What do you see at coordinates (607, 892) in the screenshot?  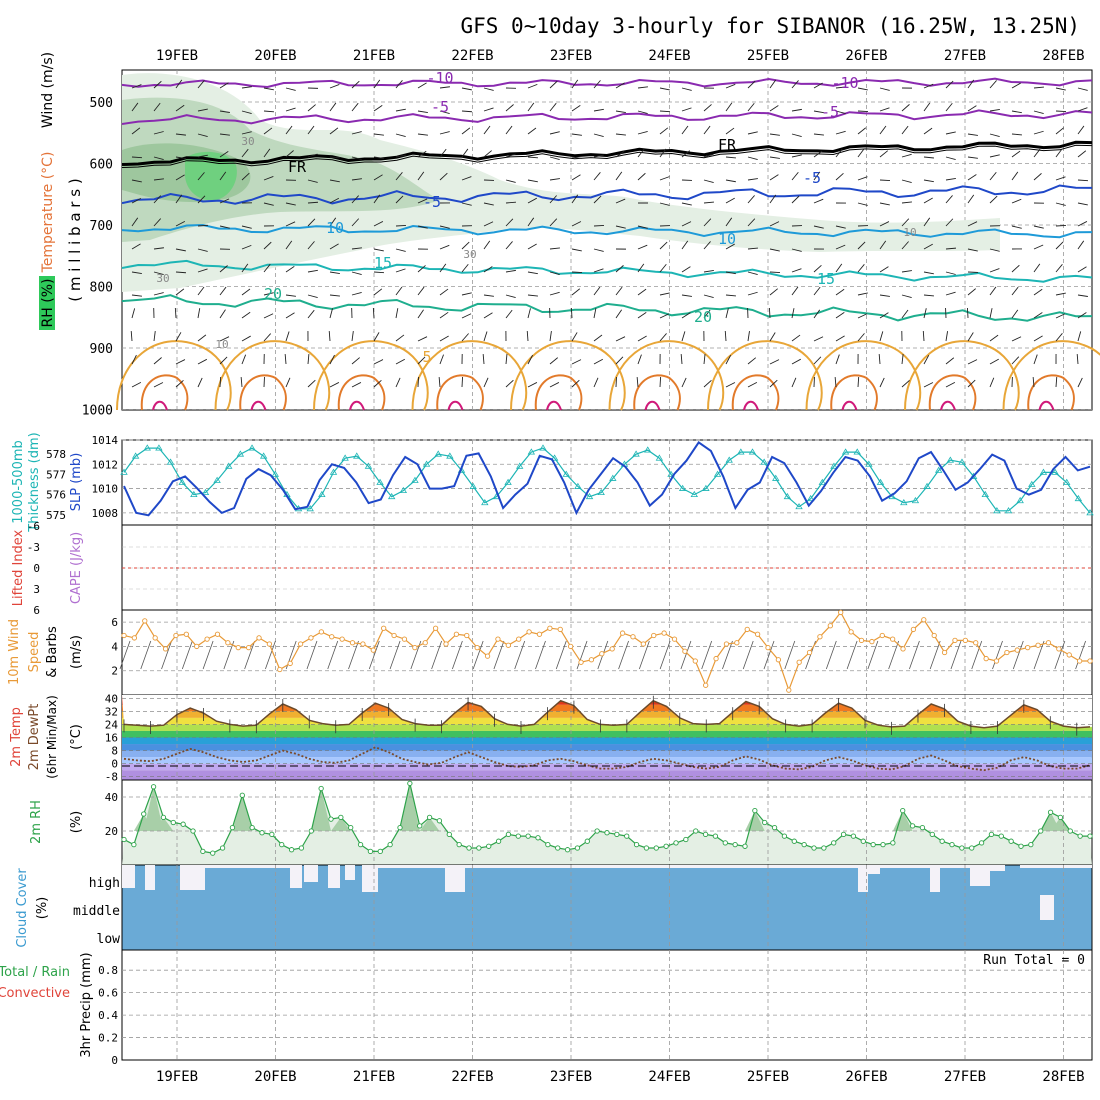 I see `cloud-gaps` at bounding box center [607, 892].